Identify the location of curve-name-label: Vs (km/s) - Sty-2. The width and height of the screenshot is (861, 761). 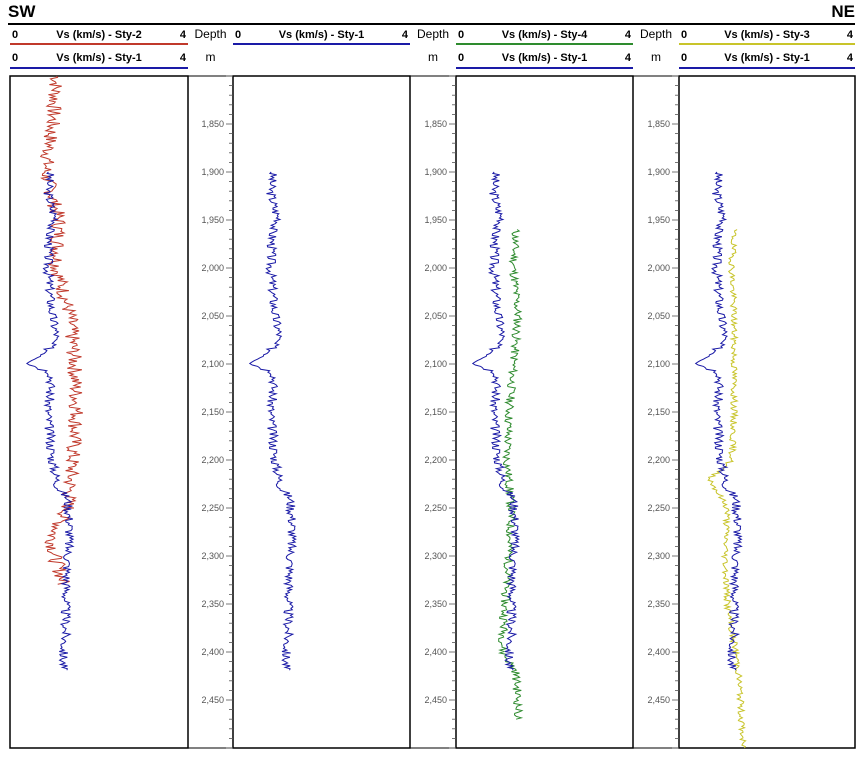
(99, 35).